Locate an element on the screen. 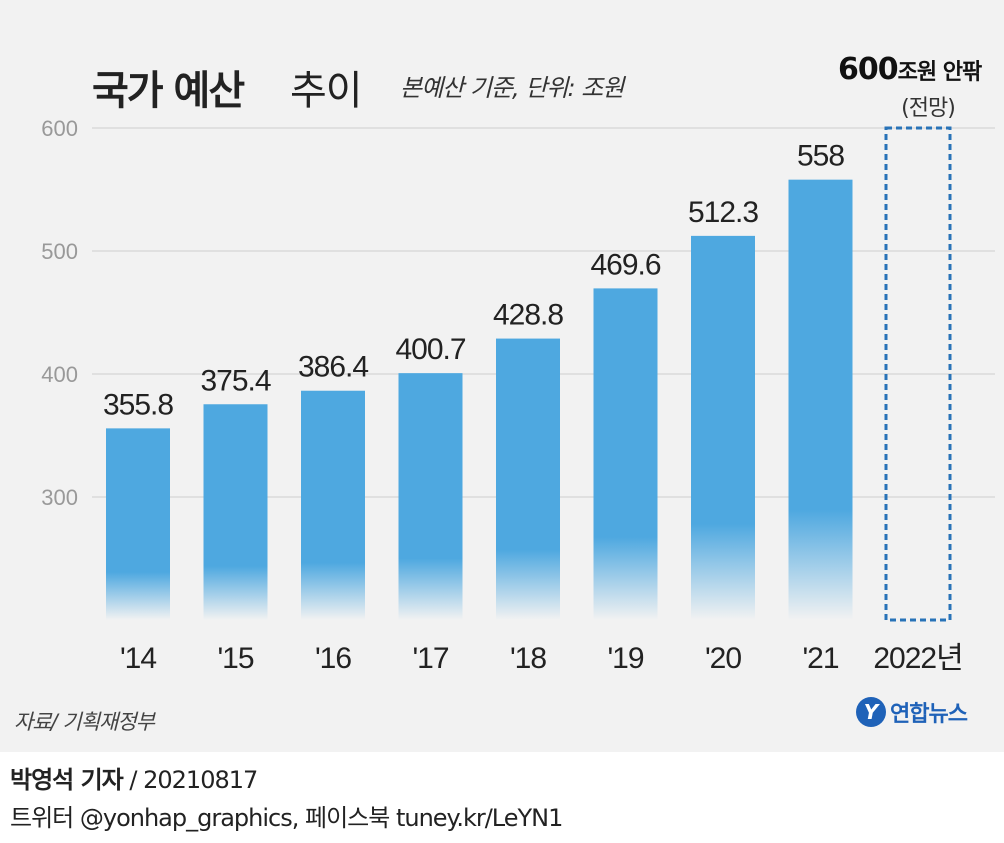  data-label: 386.4 is located at coordinates (333, 367).